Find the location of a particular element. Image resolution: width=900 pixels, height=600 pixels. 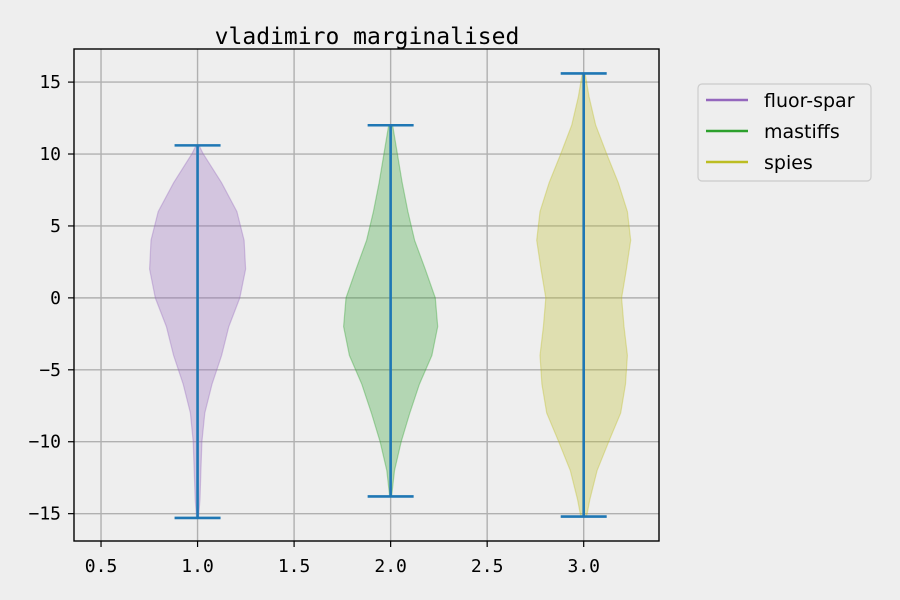

violin-fluor-spar is located at coordinates (197, 332).